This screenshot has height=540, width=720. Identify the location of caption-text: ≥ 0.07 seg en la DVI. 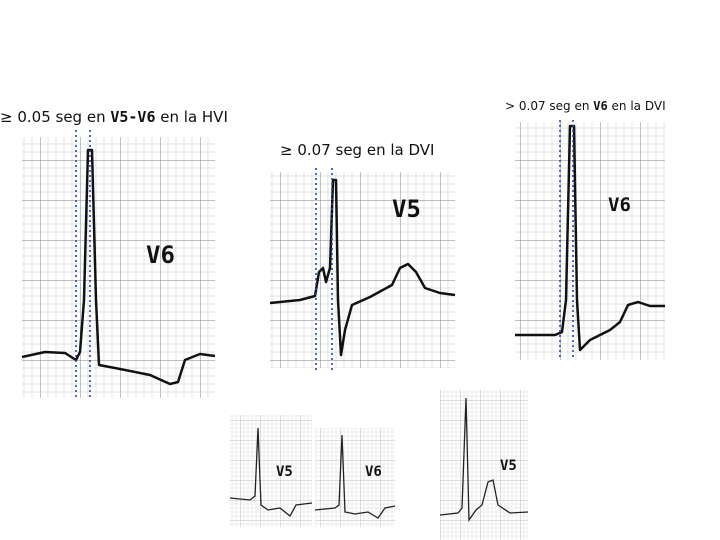
(357, 150).